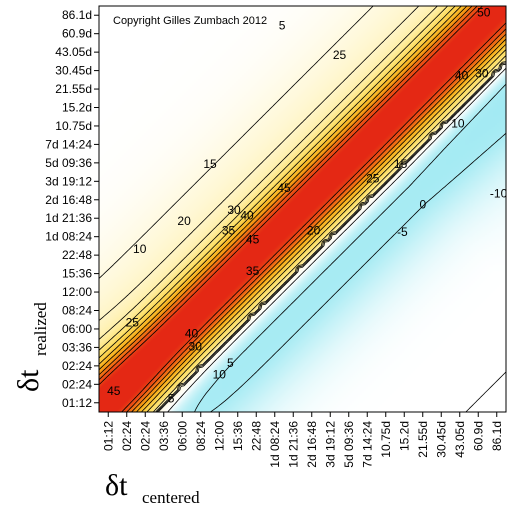  Describe the element at coordinates (499, 193) in the screenshot. I see `contour-label: -10` at that location.